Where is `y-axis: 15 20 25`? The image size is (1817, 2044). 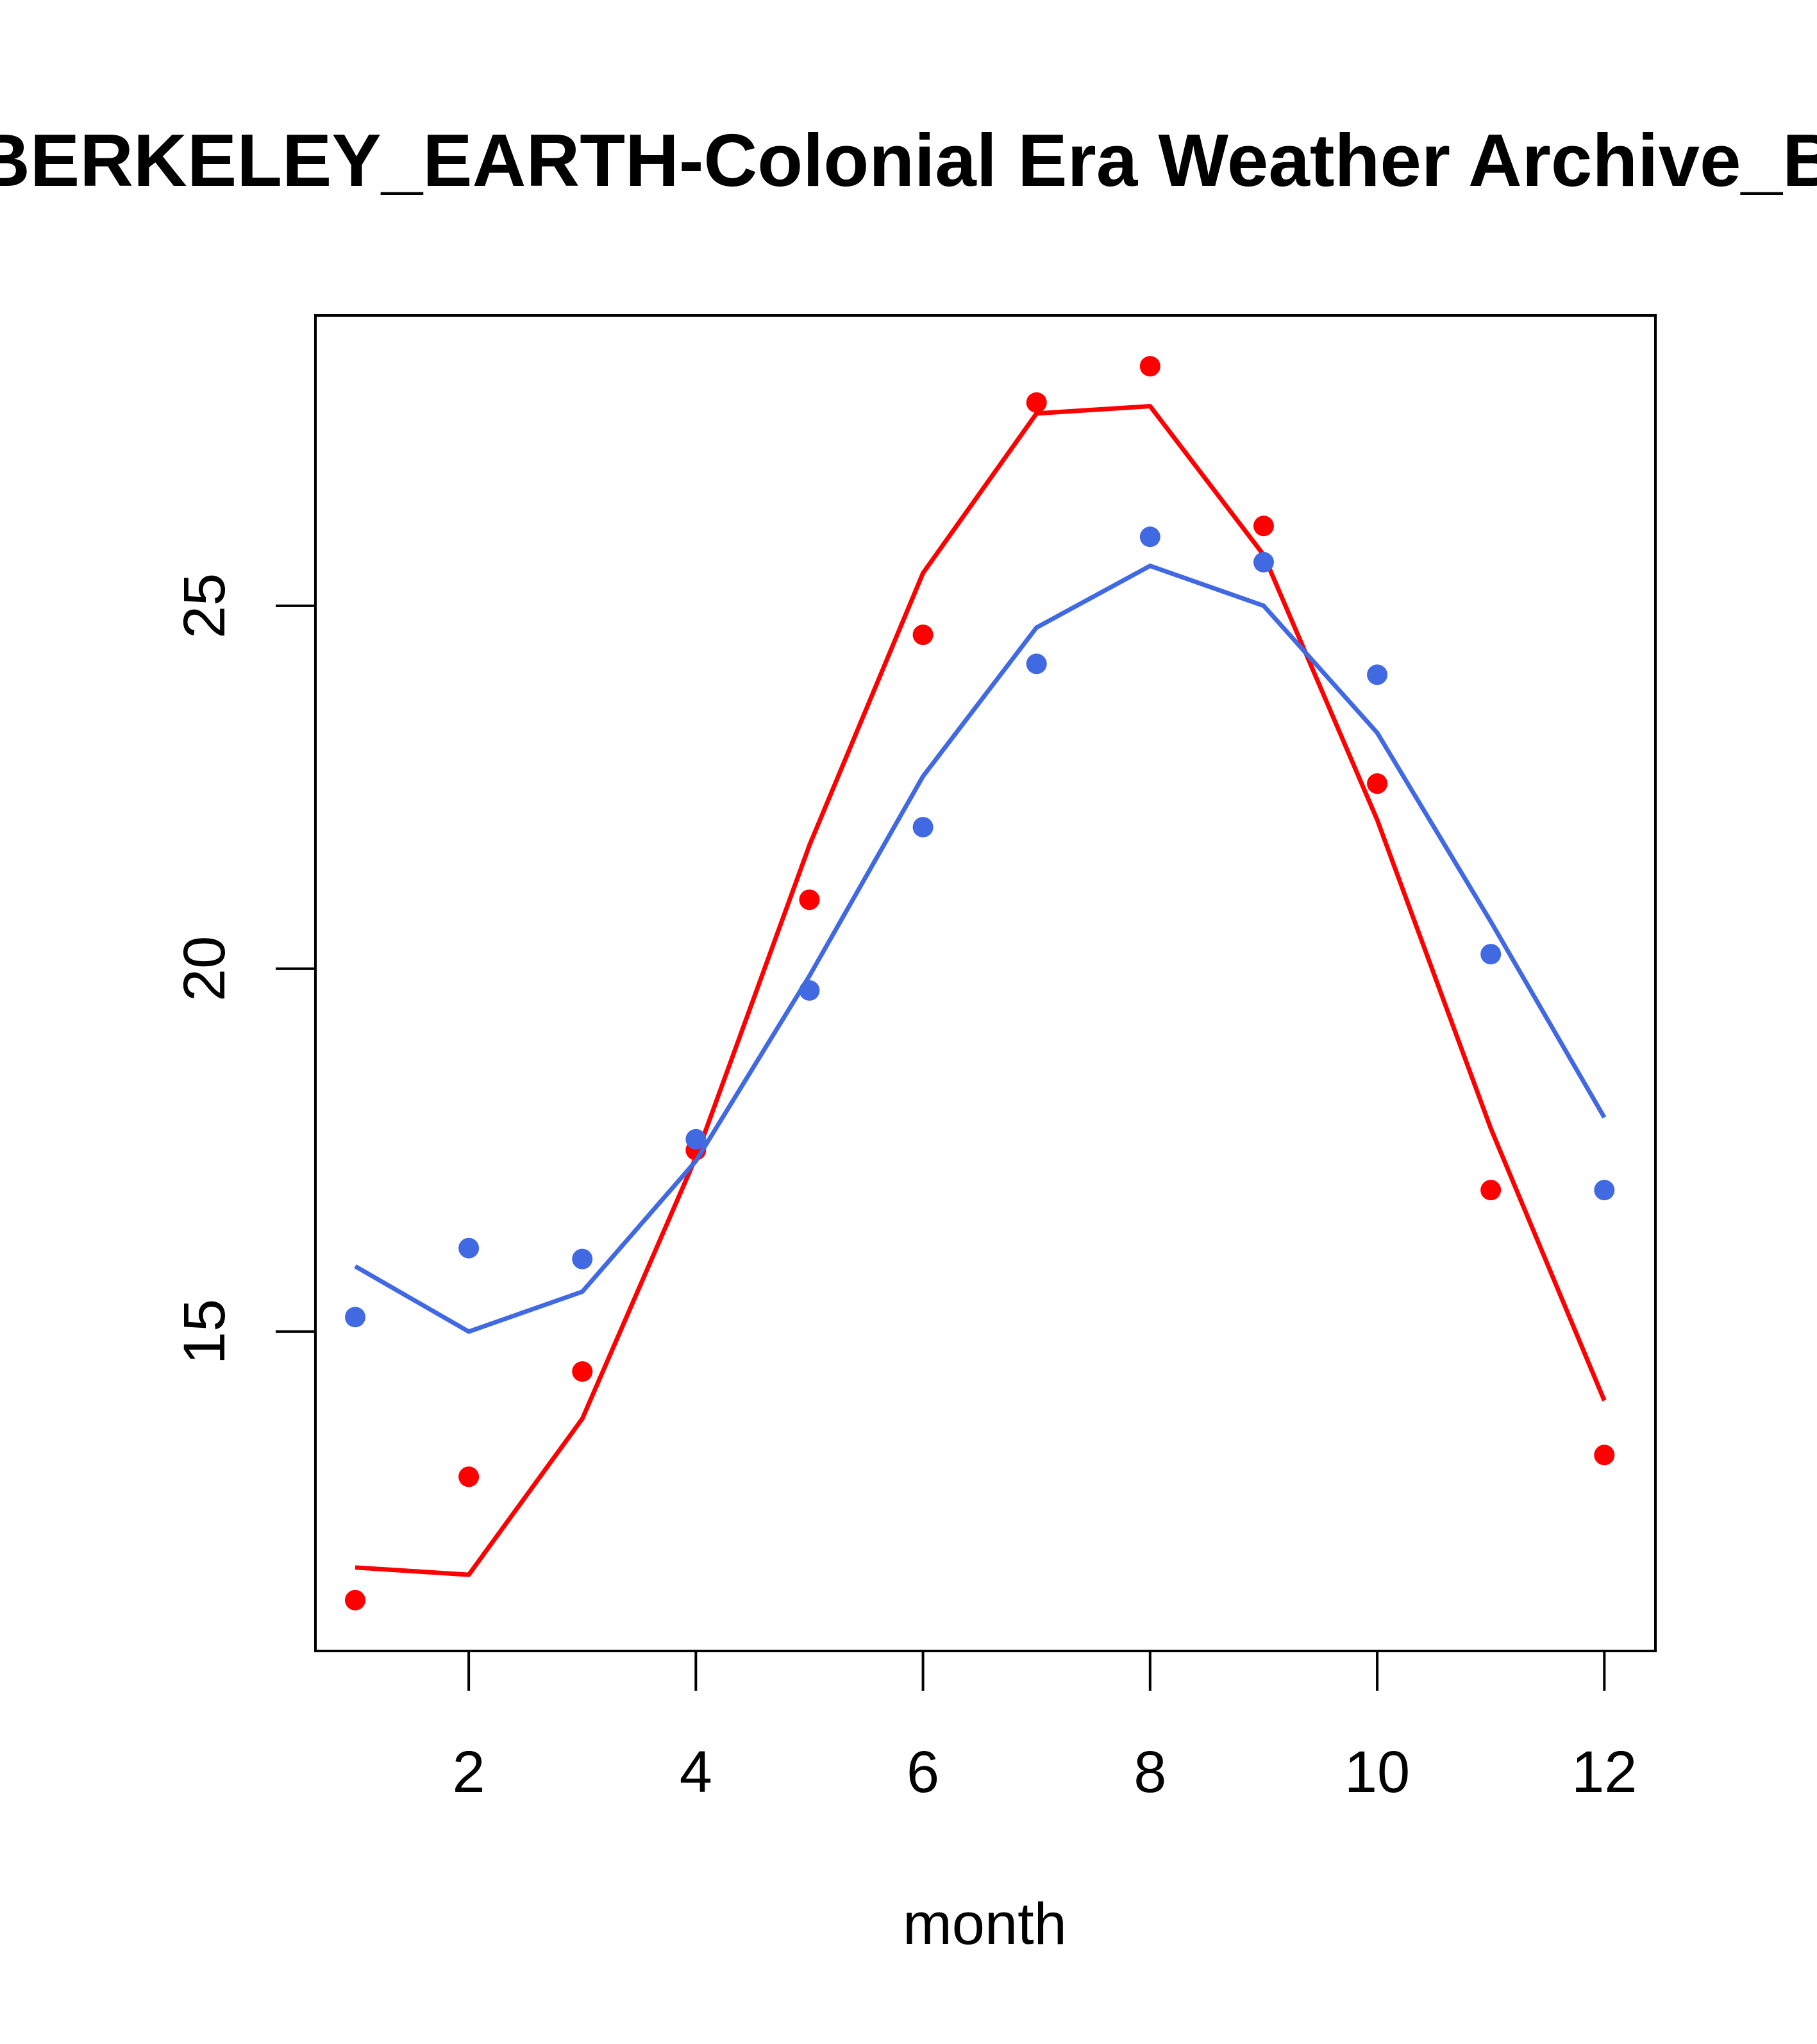 y-axis: 15 20 25 is located at coordinates (243, 968).